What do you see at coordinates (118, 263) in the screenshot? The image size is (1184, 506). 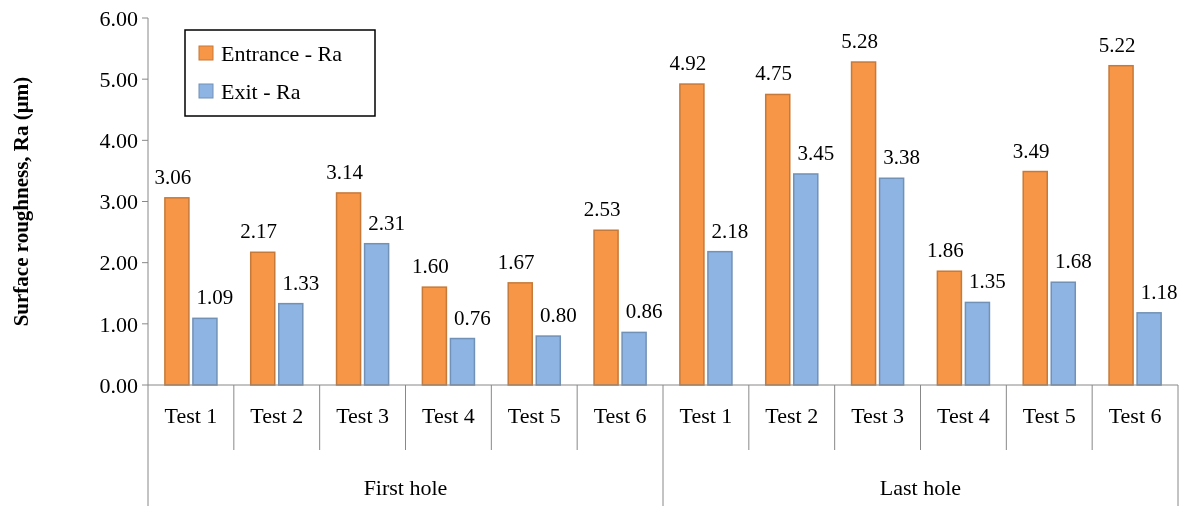 I see `y-tick-label: 2.00` at bounding box center [118, 263].